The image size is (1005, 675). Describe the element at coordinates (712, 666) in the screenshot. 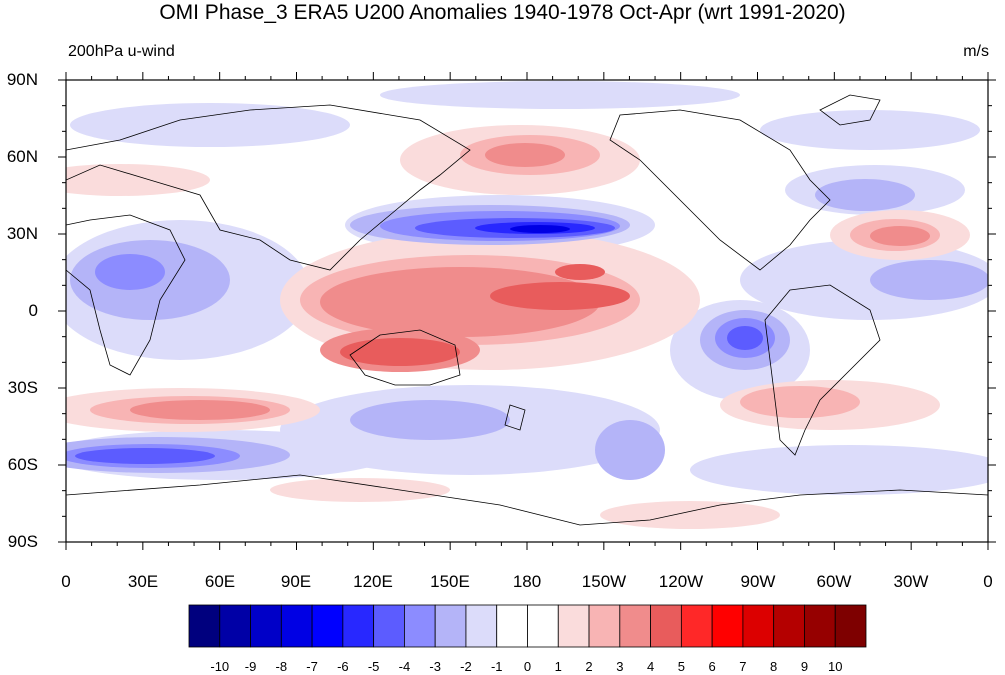

I see `colorbar-label: 6` at that location.